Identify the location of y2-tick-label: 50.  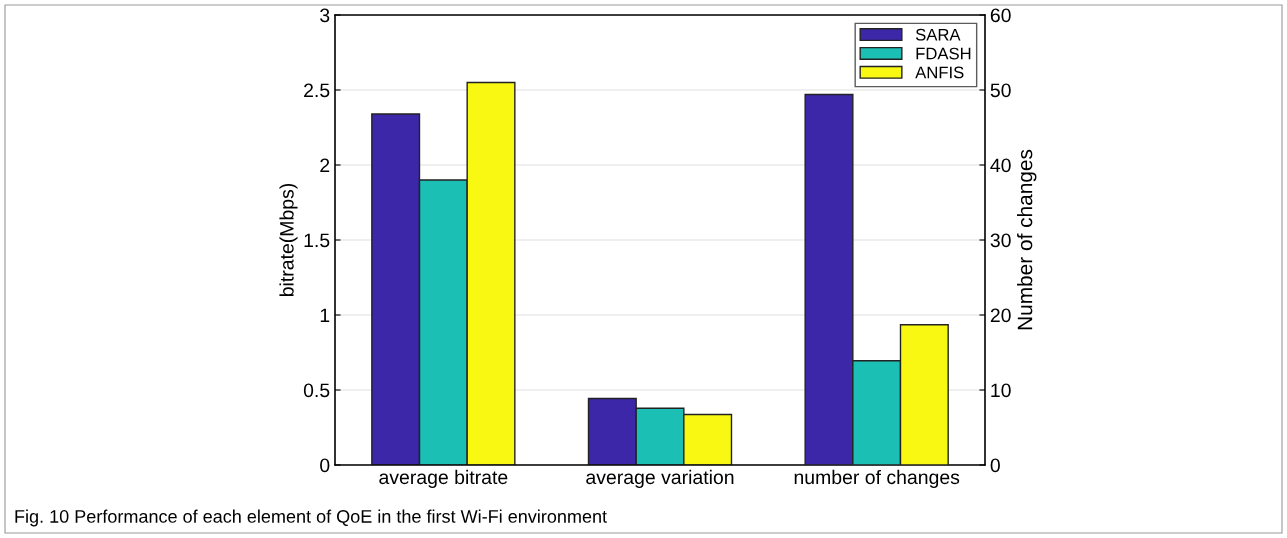
(1000, 90).